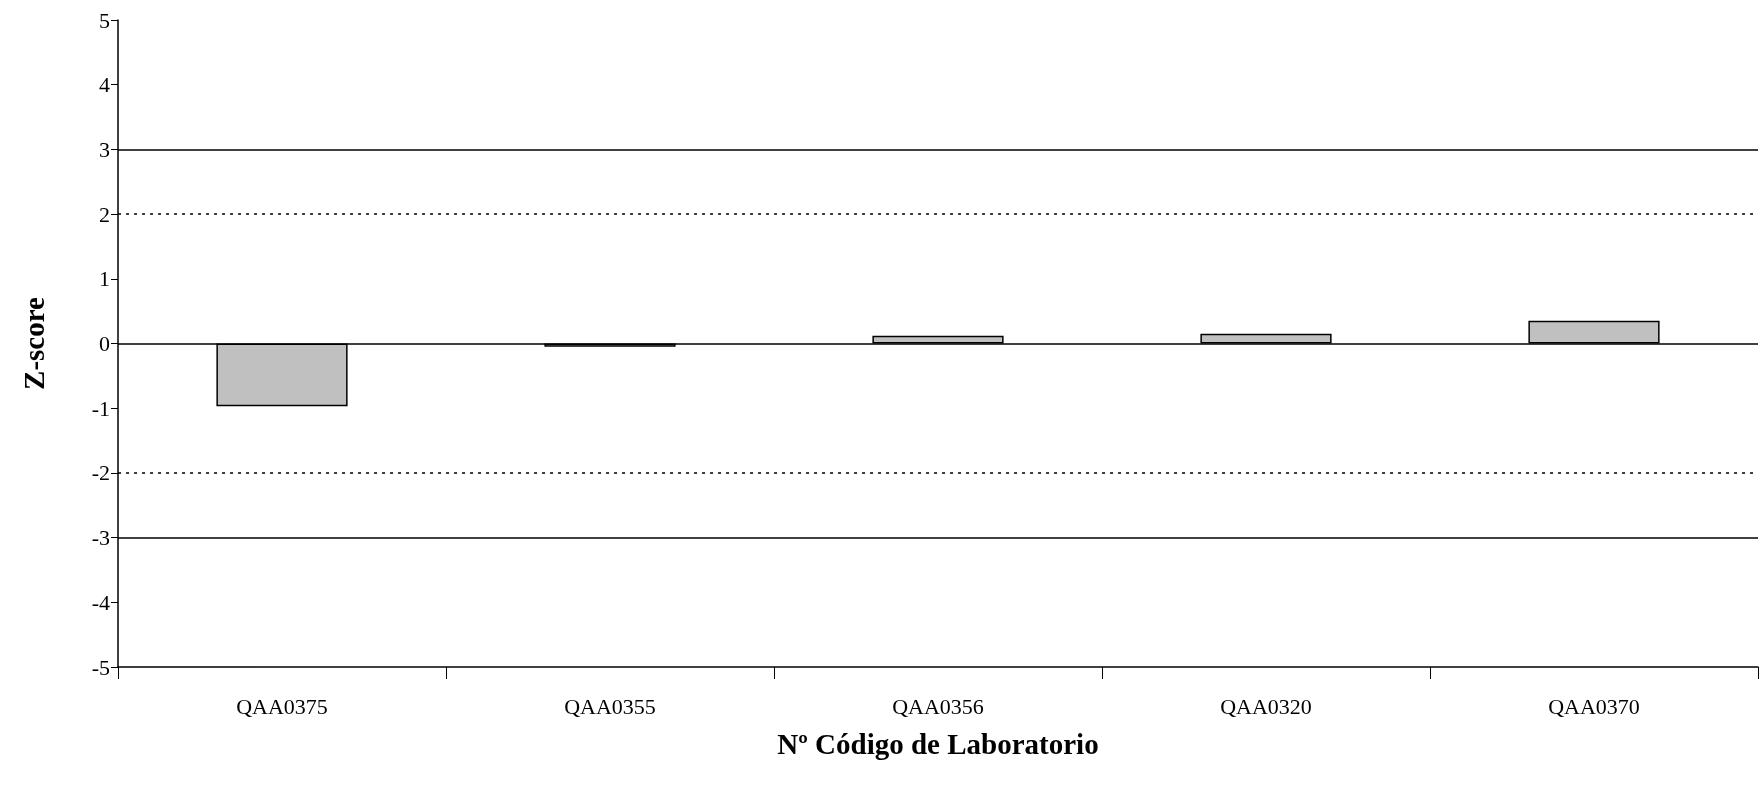 The width and height of the screenshot is (1760, 794). What do you see at coordinates (282, 706) in the screenshot?
I see `x-tick-label: QAA0375` at bounding box center [282, 706].